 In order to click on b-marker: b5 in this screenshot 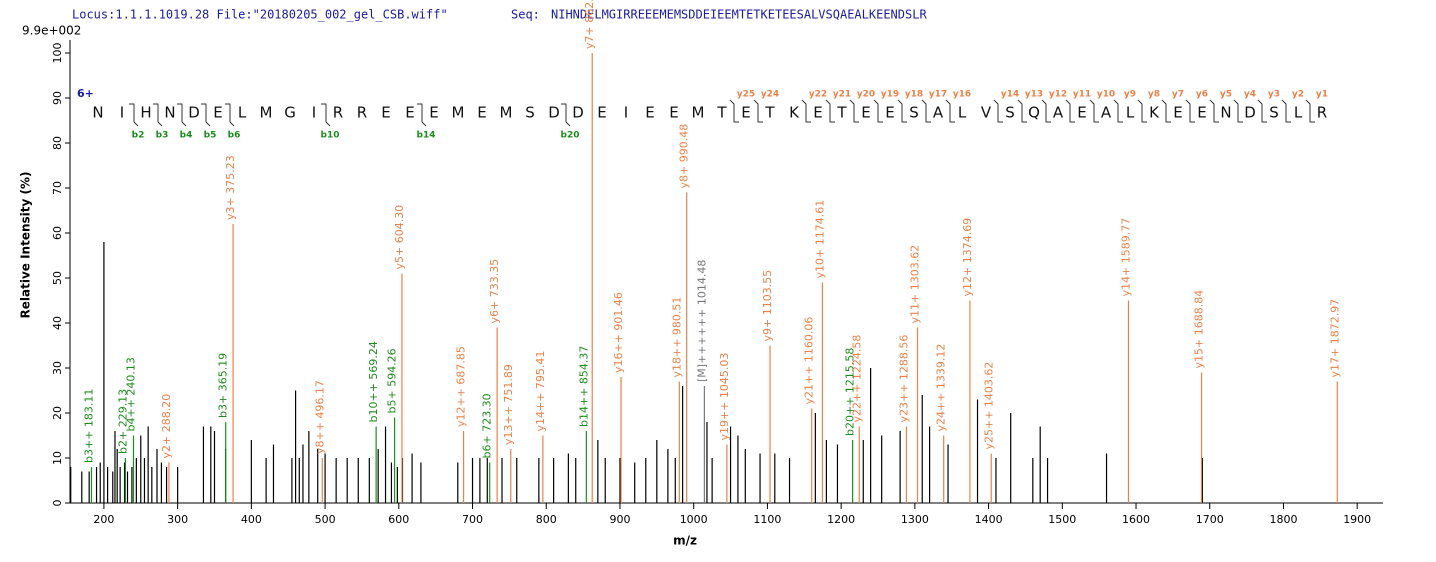, I will do `click(210, 136)`.